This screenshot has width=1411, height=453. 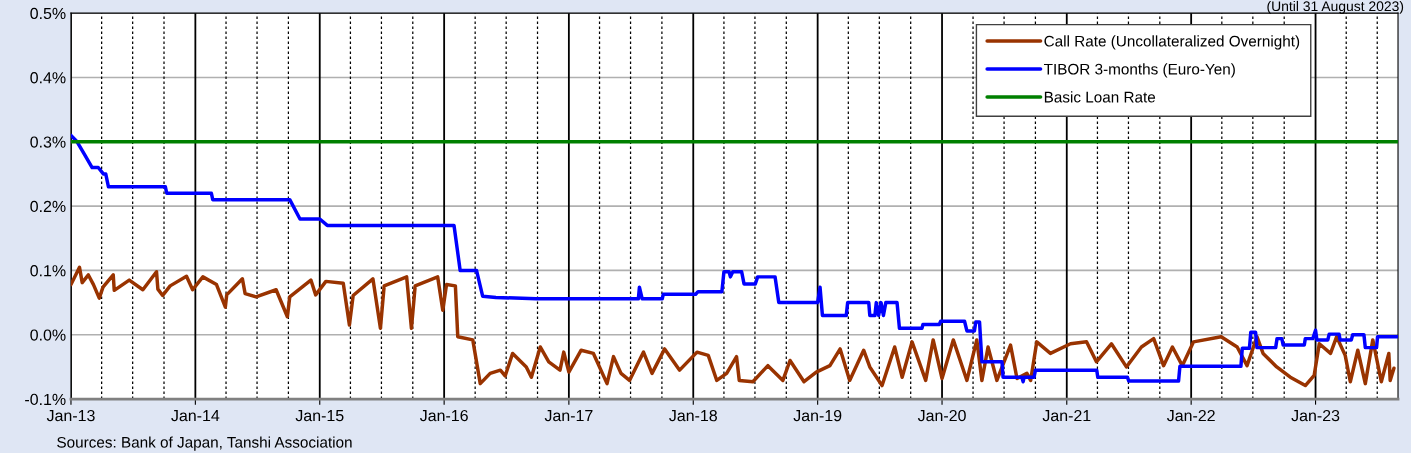 What do you see at coordinates (70, 415) in the screenshot?
I see `x-tick-label: Jan-13` at bounding box center [70, 415].